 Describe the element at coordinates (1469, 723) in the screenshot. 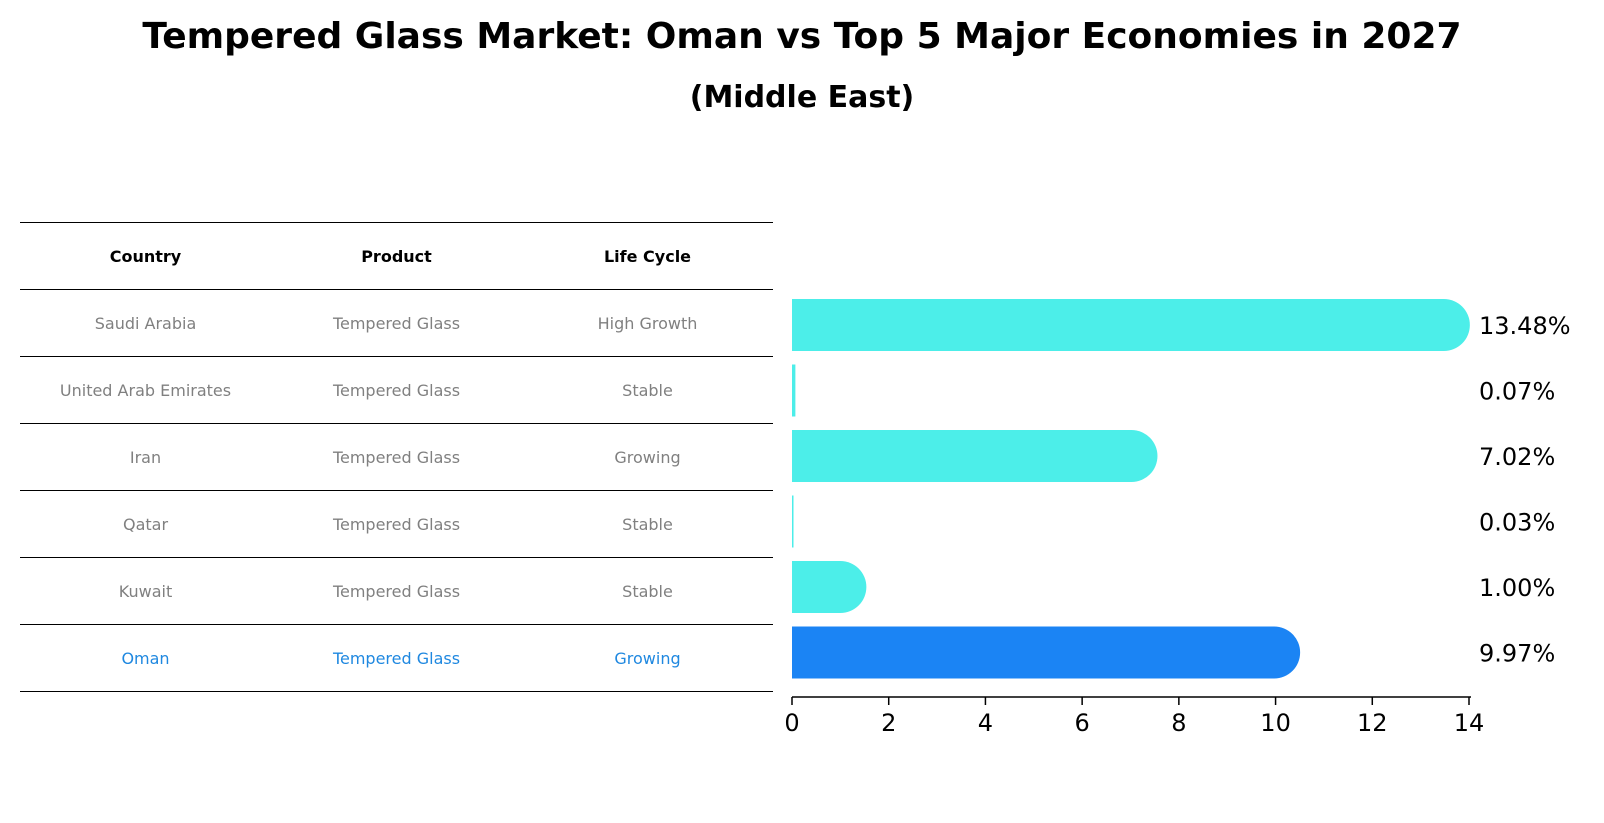

I see `x-tick-label: 14` at that location.